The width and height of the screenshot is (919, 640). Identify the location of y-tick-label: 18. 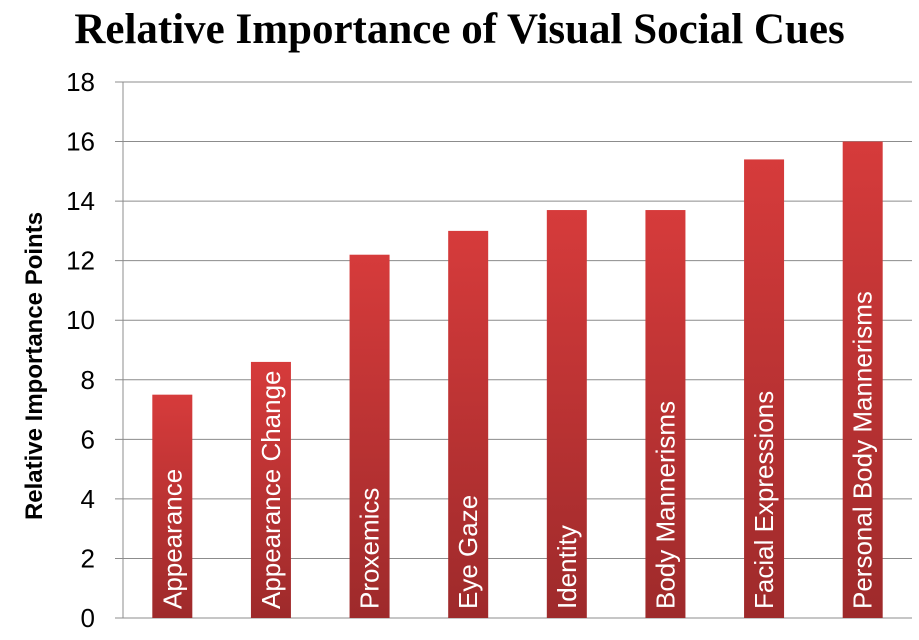
(80, 82).